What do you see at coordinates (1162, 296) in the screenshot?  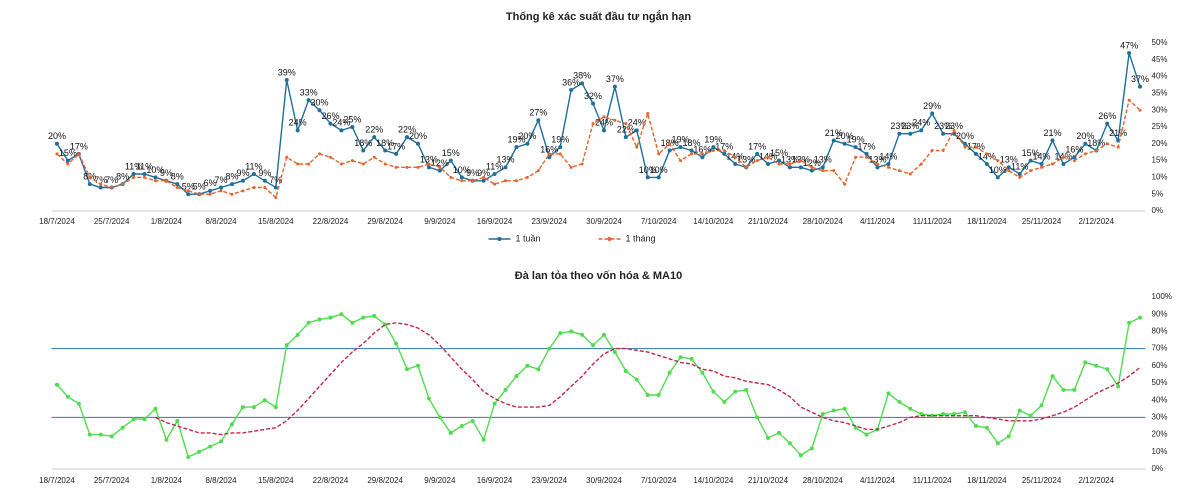 I see `y-tick-label: 100%` at bounding box center [1162, 296].